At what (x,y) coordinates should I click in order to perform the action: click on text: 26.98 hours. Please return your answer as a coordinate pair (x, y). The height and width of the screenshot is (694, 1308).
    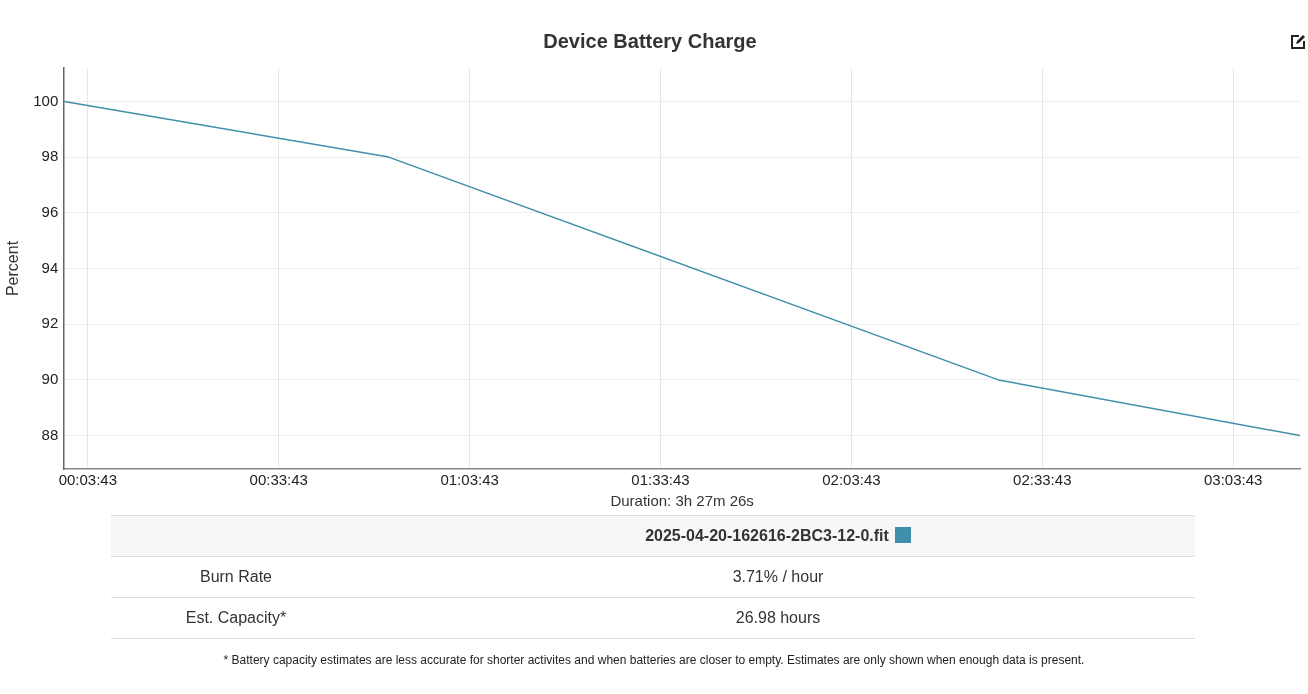
    Looking at the image, I should click on (778, 618).